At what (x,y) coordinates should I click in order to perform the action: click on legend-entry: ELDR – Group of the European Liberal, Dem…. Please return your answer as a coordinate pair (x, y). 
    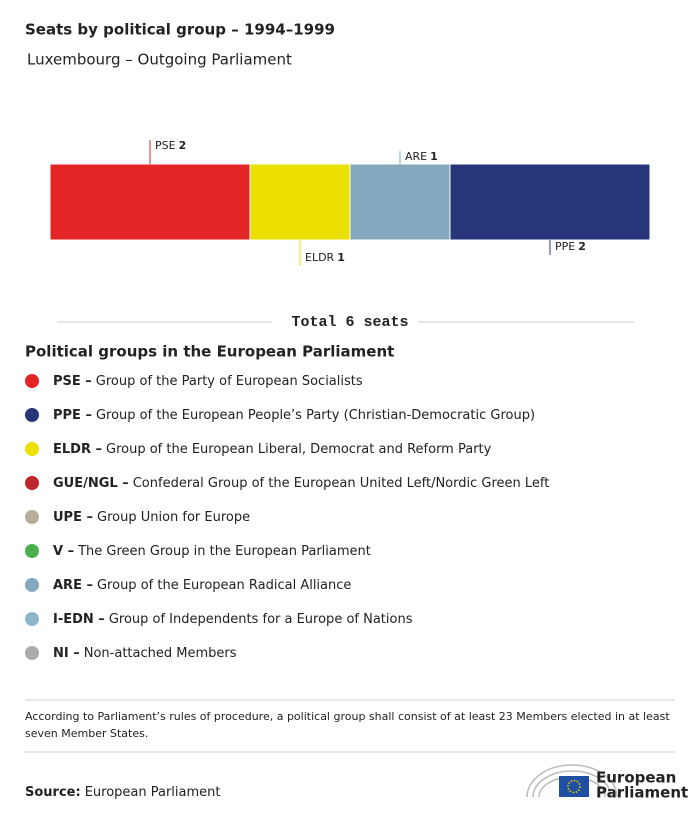
    Looking at the image, I should click on (272, 449).